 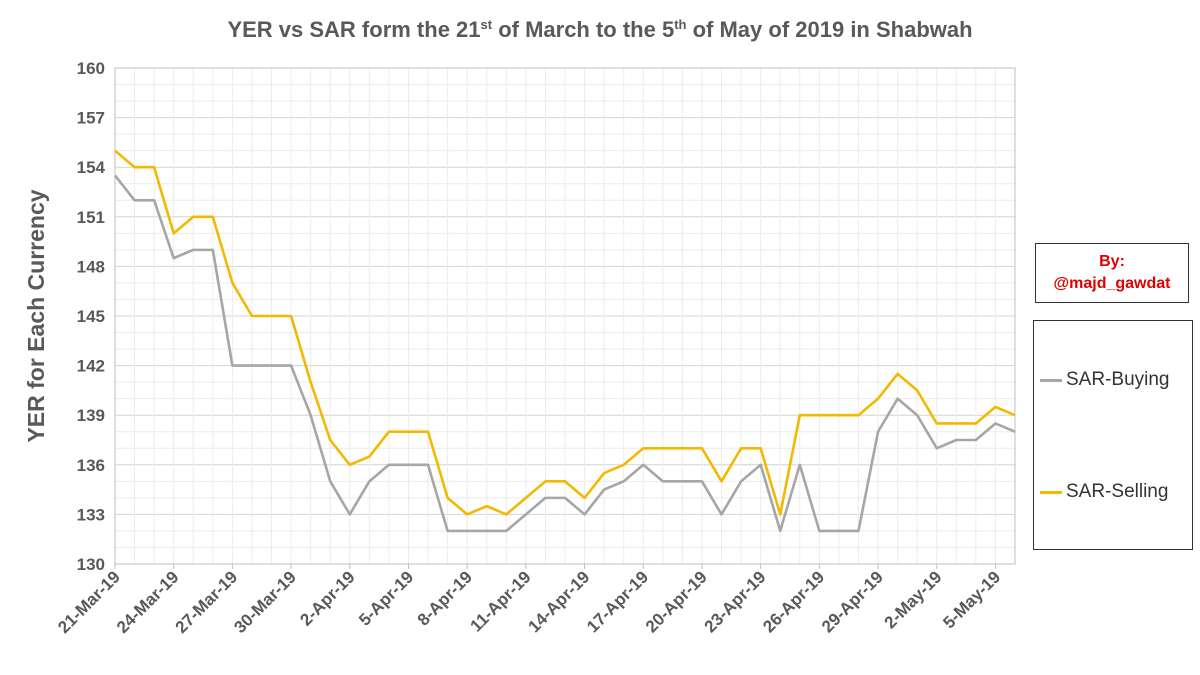 What do you see at coordinates (91, 564) in the screenshot?
I see `y-tick-label: 130` at bounding box center [91, 564].